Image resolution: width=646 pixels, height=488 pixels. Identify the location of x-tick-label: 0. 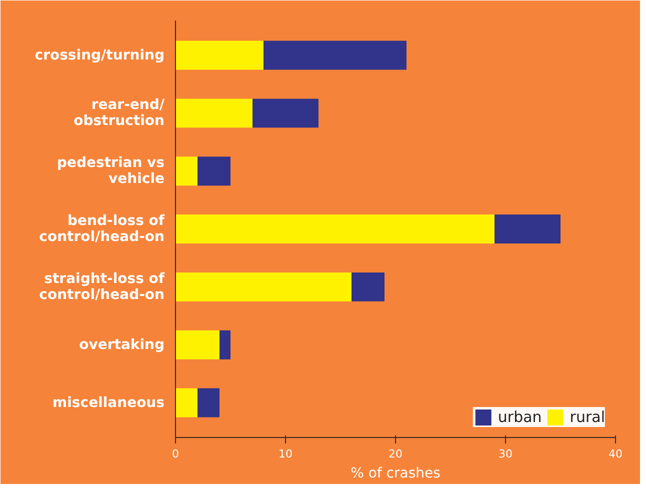
(175, 454).